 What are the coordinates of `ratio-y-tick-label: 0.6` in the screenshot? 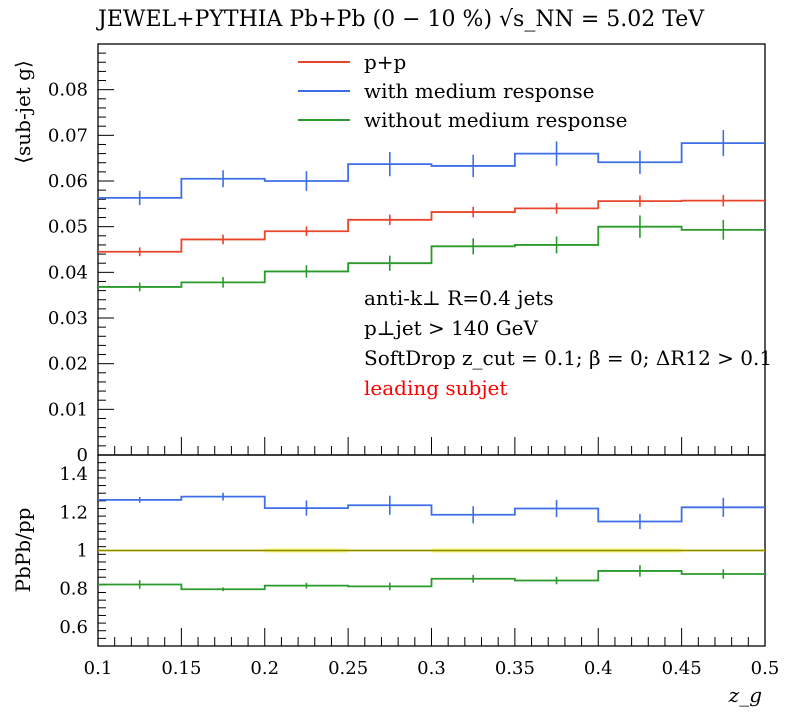 It's located at (73, 627).